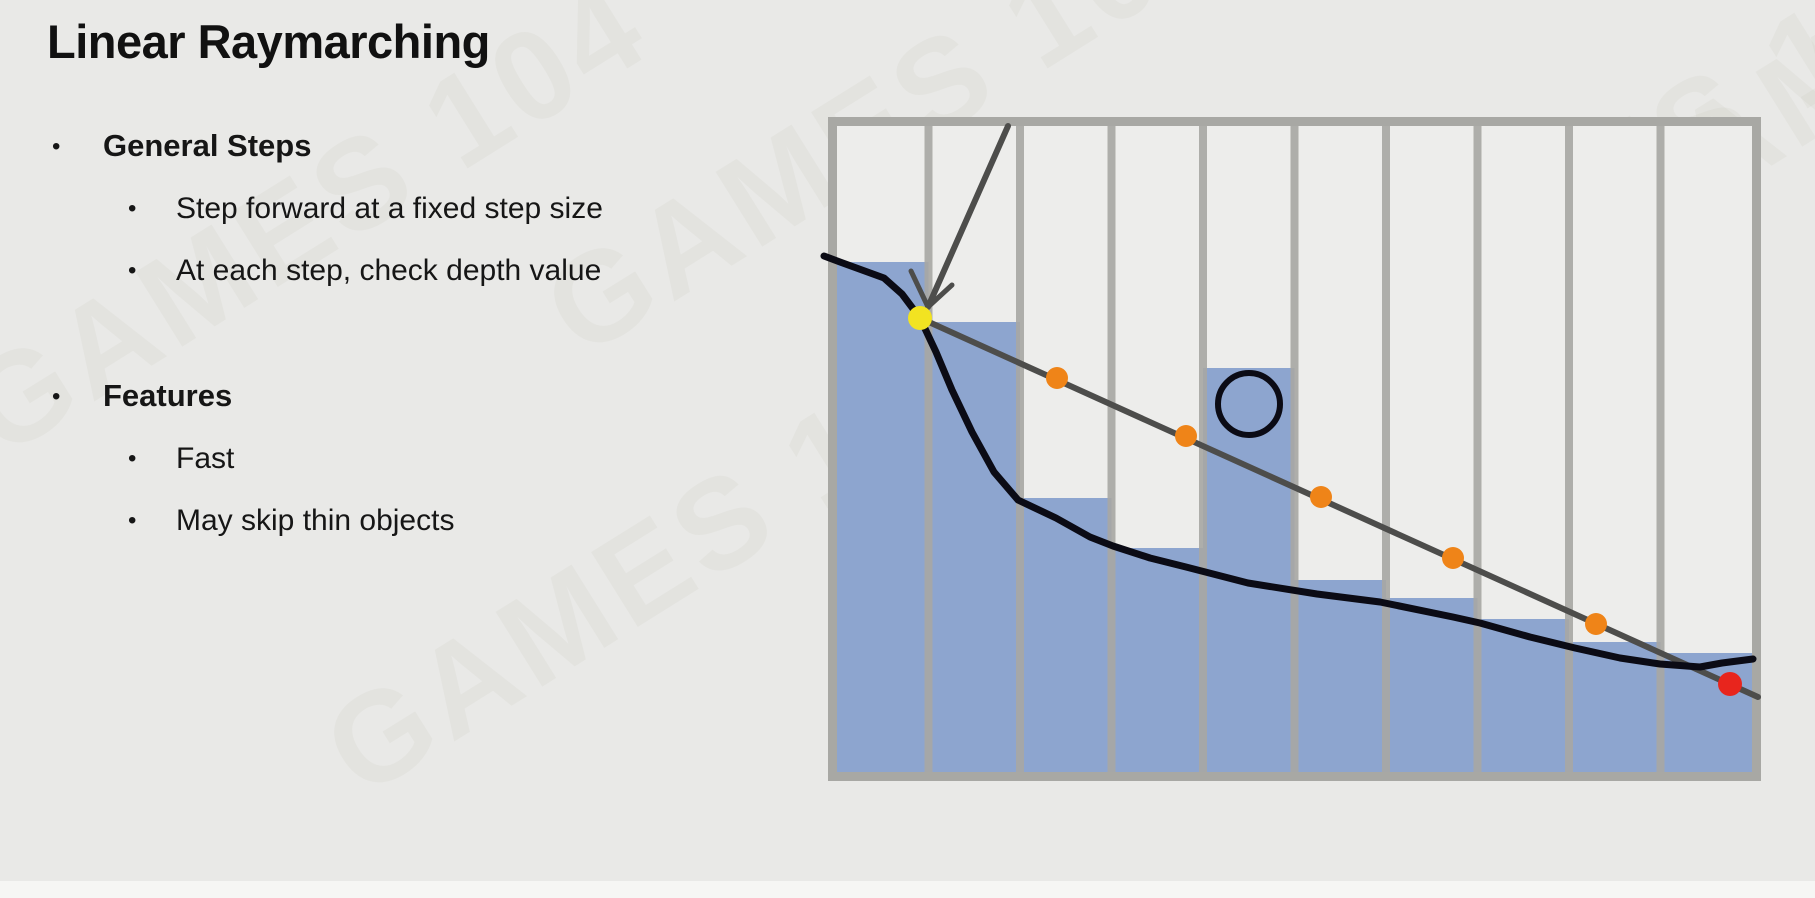  What do you see at coordinates (389, 270) in the screenshot?
I see `bullet-label: At each step, check depth value` at bounding box center [389, 270].